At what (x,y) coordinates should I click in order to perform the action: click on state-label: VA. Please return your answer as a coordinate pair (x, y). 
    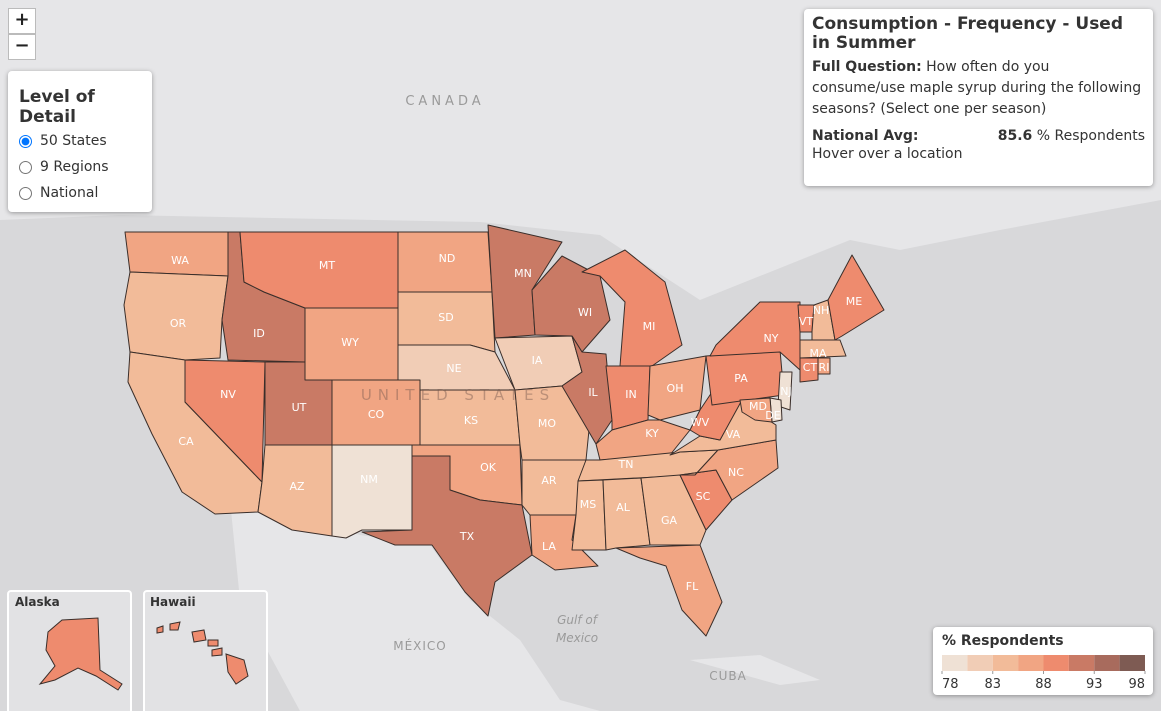
    Looking at the image, I should click on (733, 434).